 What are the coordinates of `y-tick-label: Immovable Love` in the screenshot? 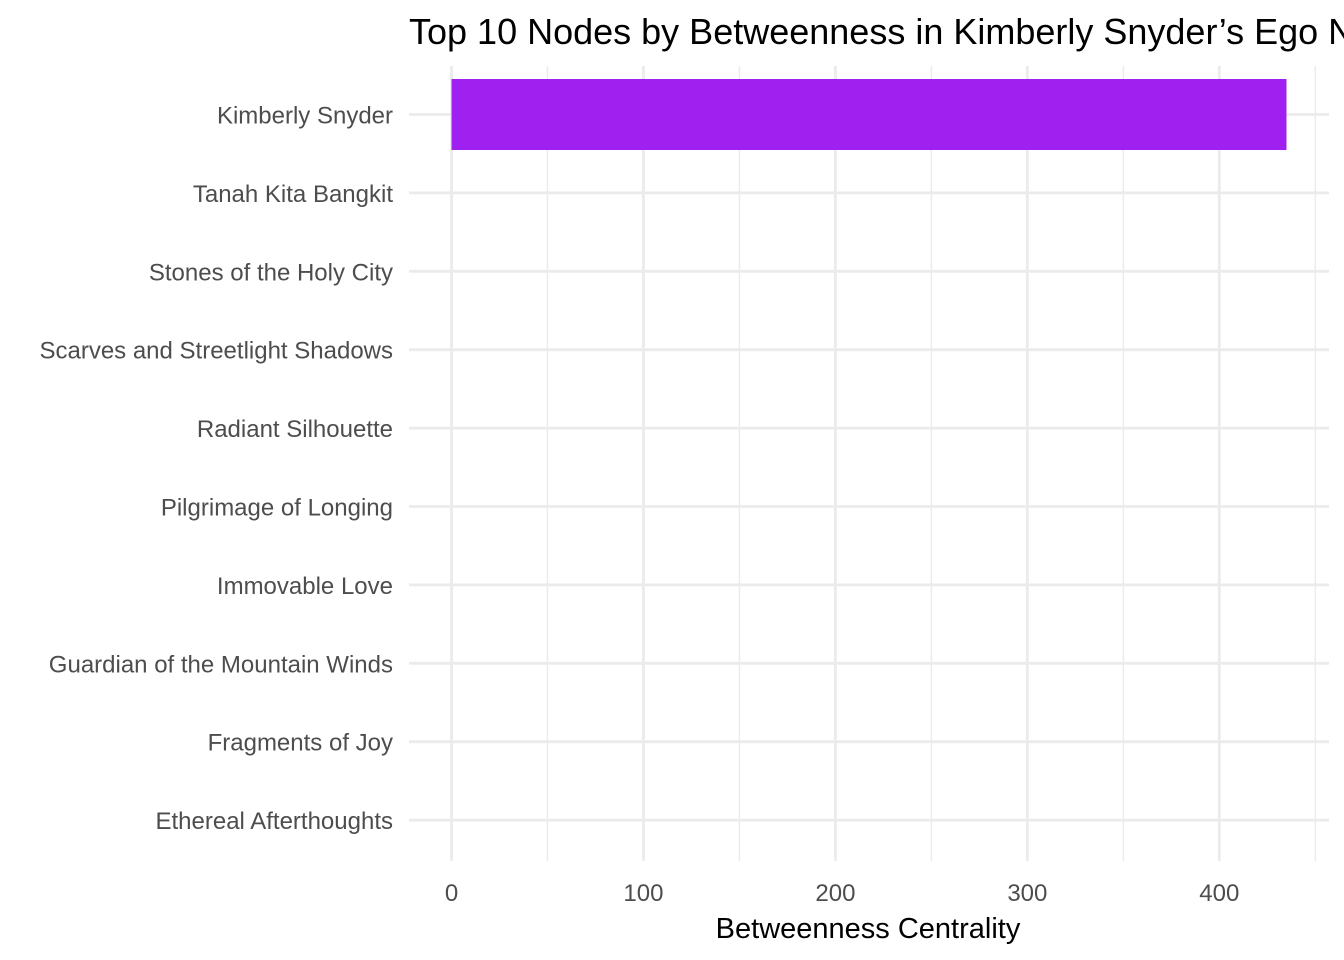 It's located at (305, 586).